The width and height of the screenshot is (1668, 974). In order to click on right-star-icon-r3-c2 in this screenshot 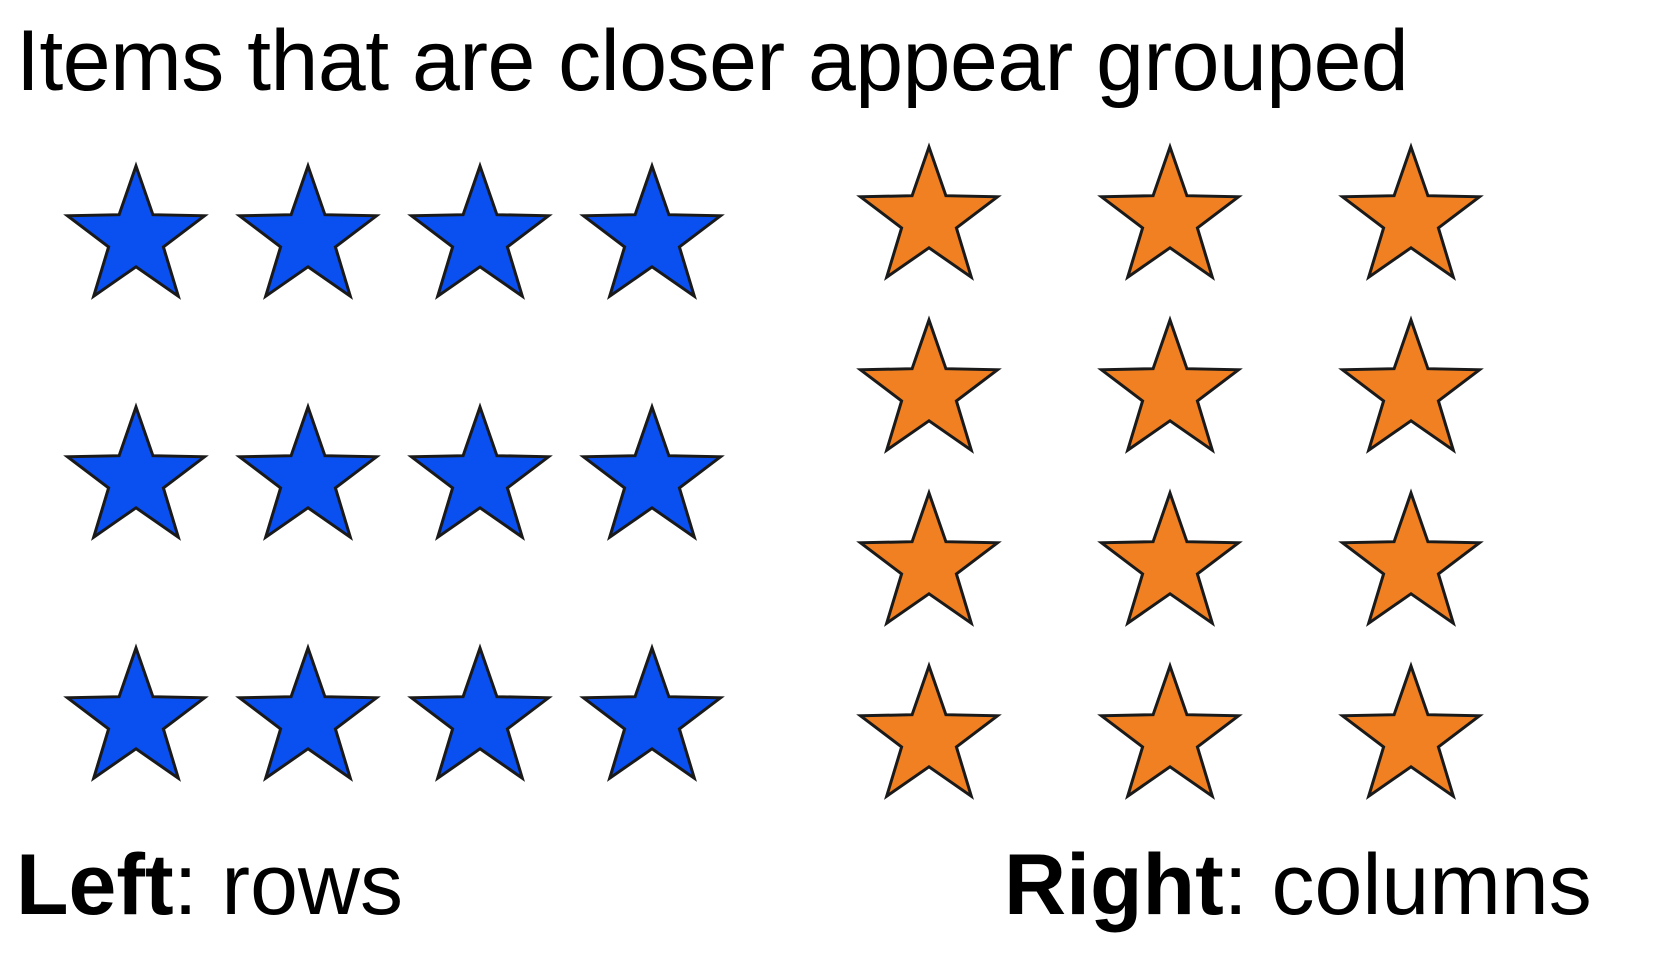, I will do `click(1170, 557)`.